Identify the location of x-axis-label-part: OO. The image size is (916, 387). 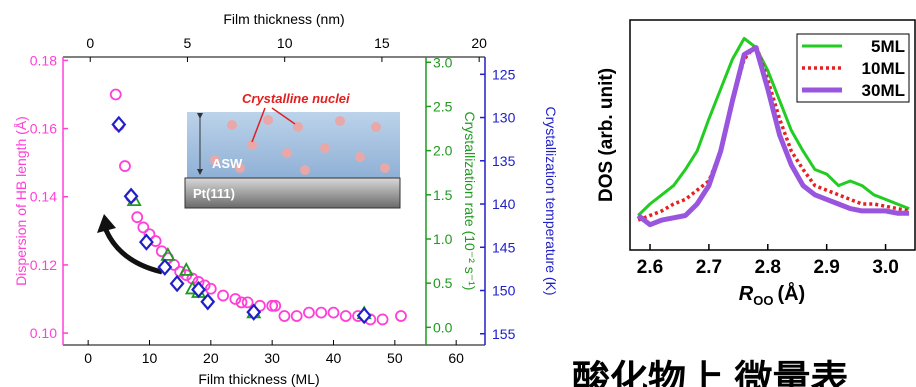
(763, 300).